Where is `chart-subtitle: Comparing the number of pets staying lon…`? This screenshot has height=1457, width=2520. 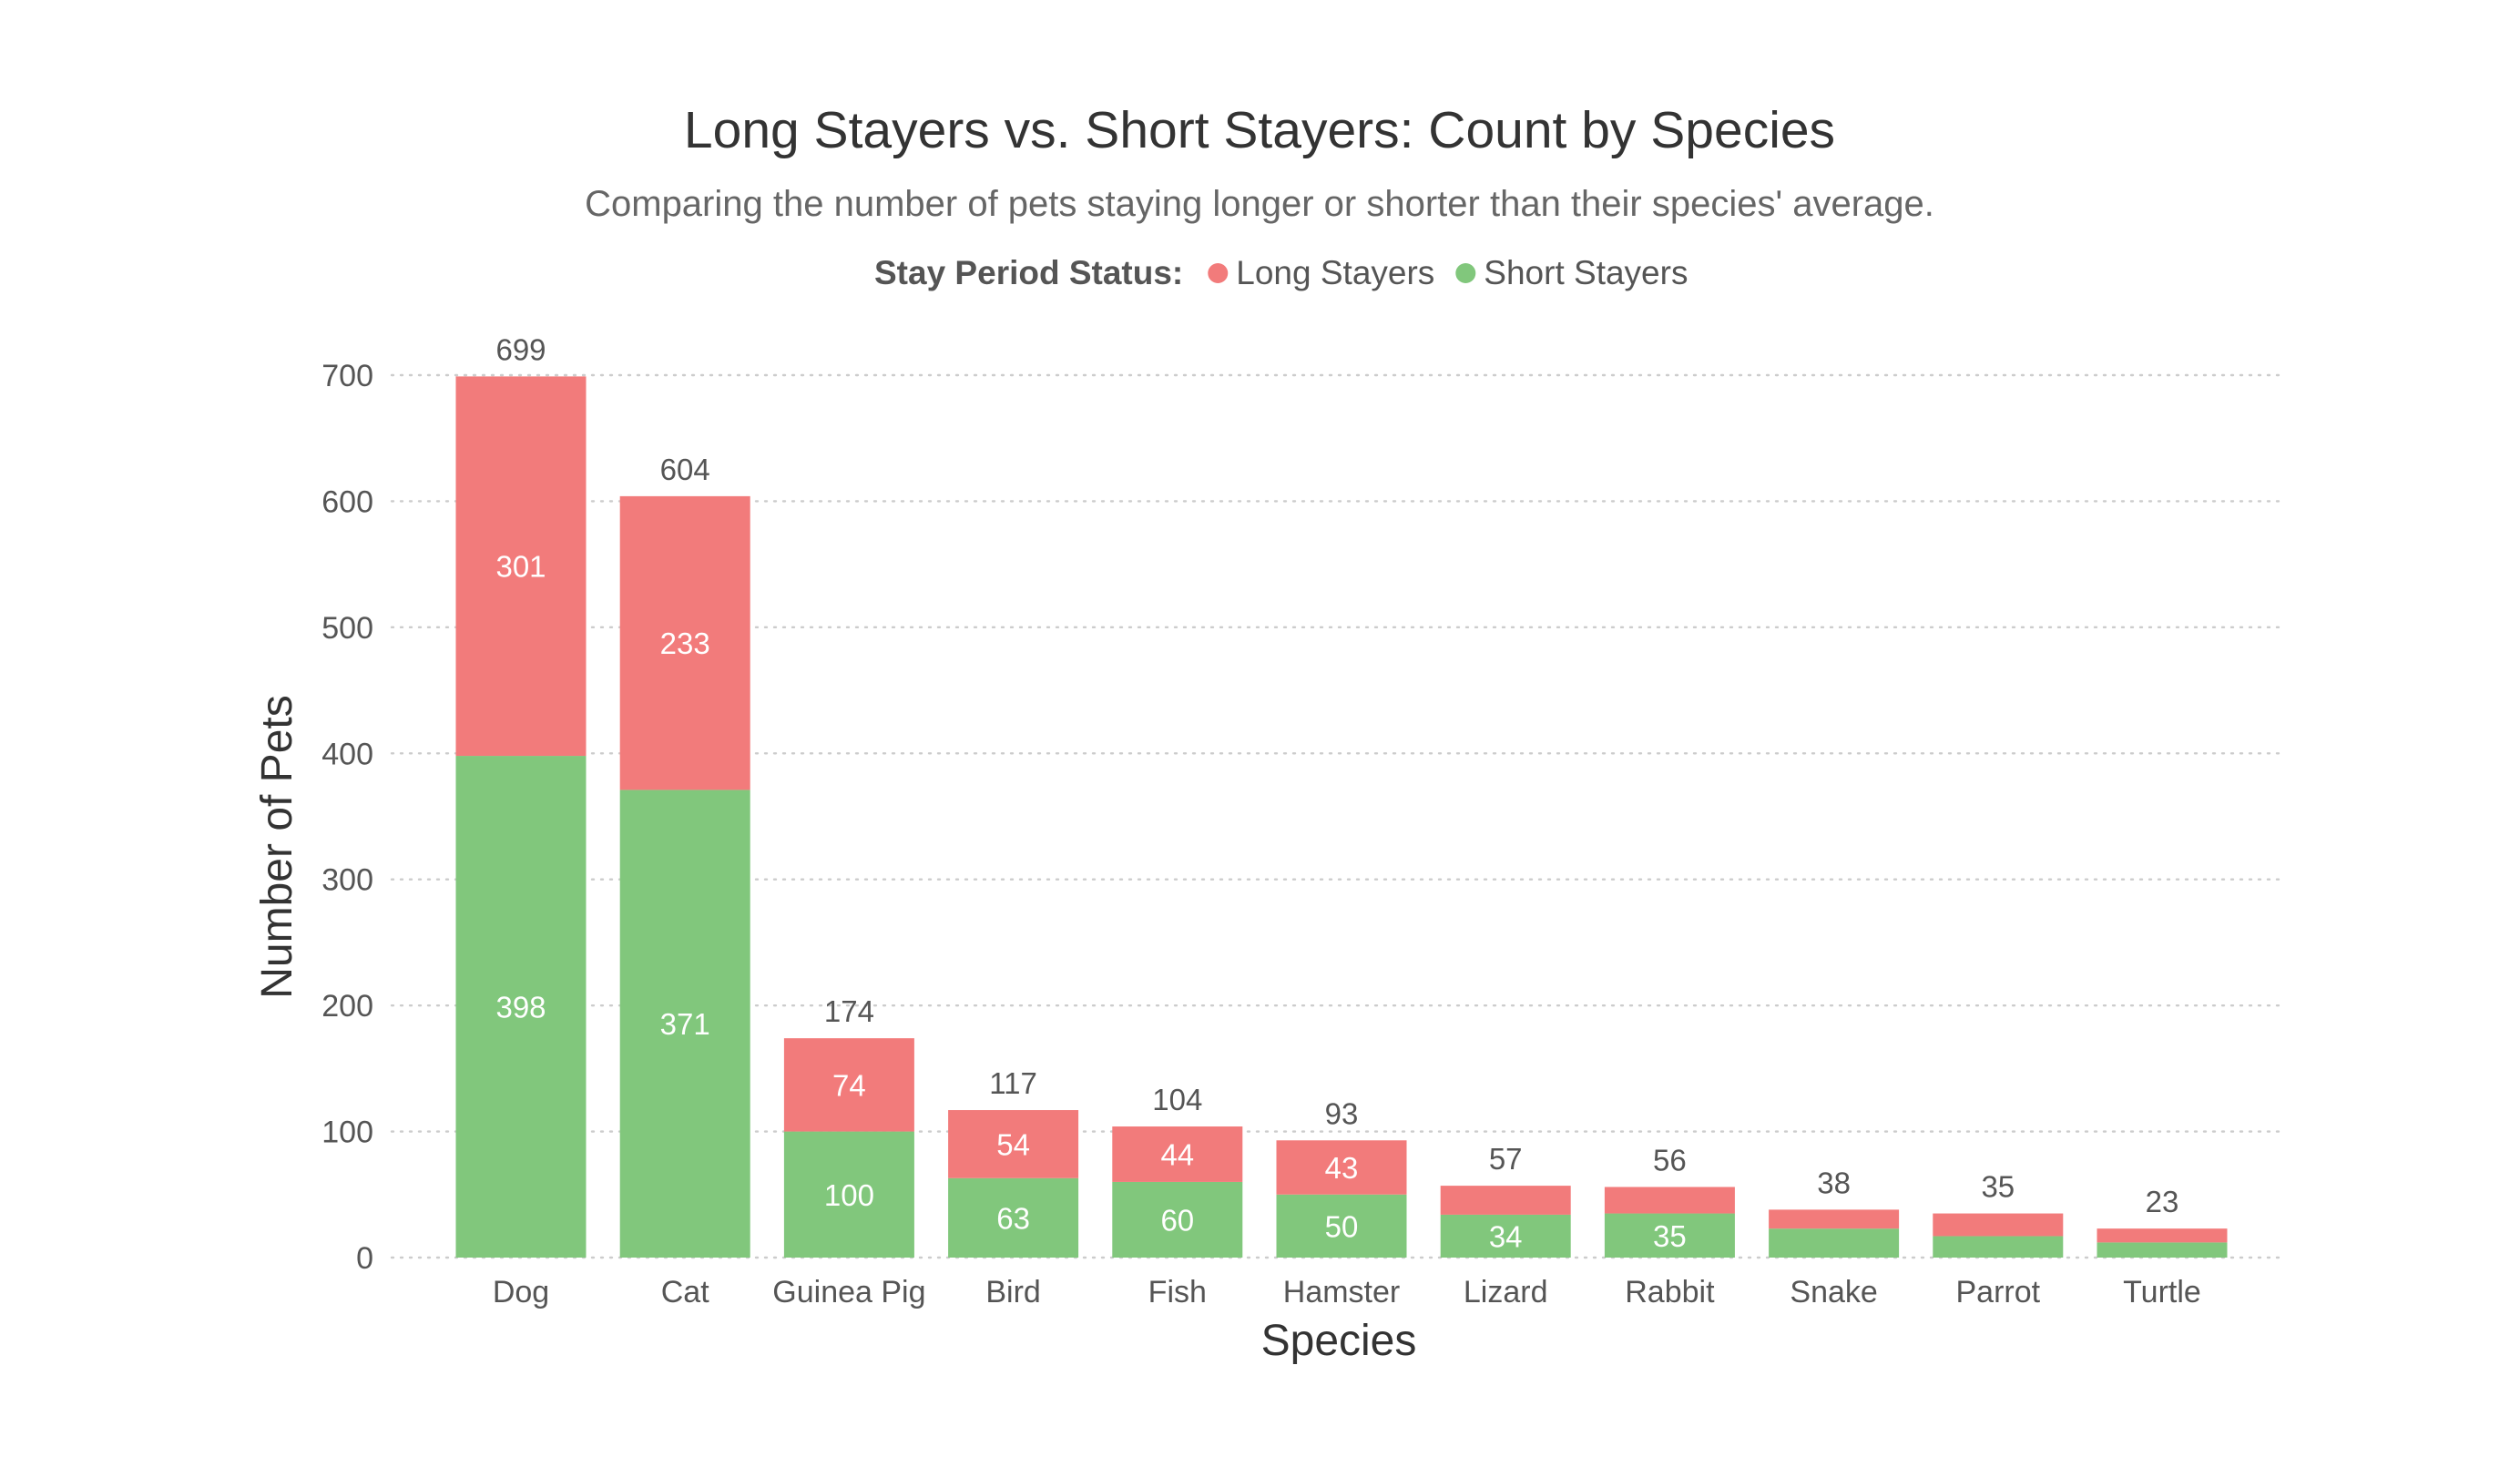 chart-subtitle: Comparing the number of pets staying lon… is located at coordinates (1259, 204).